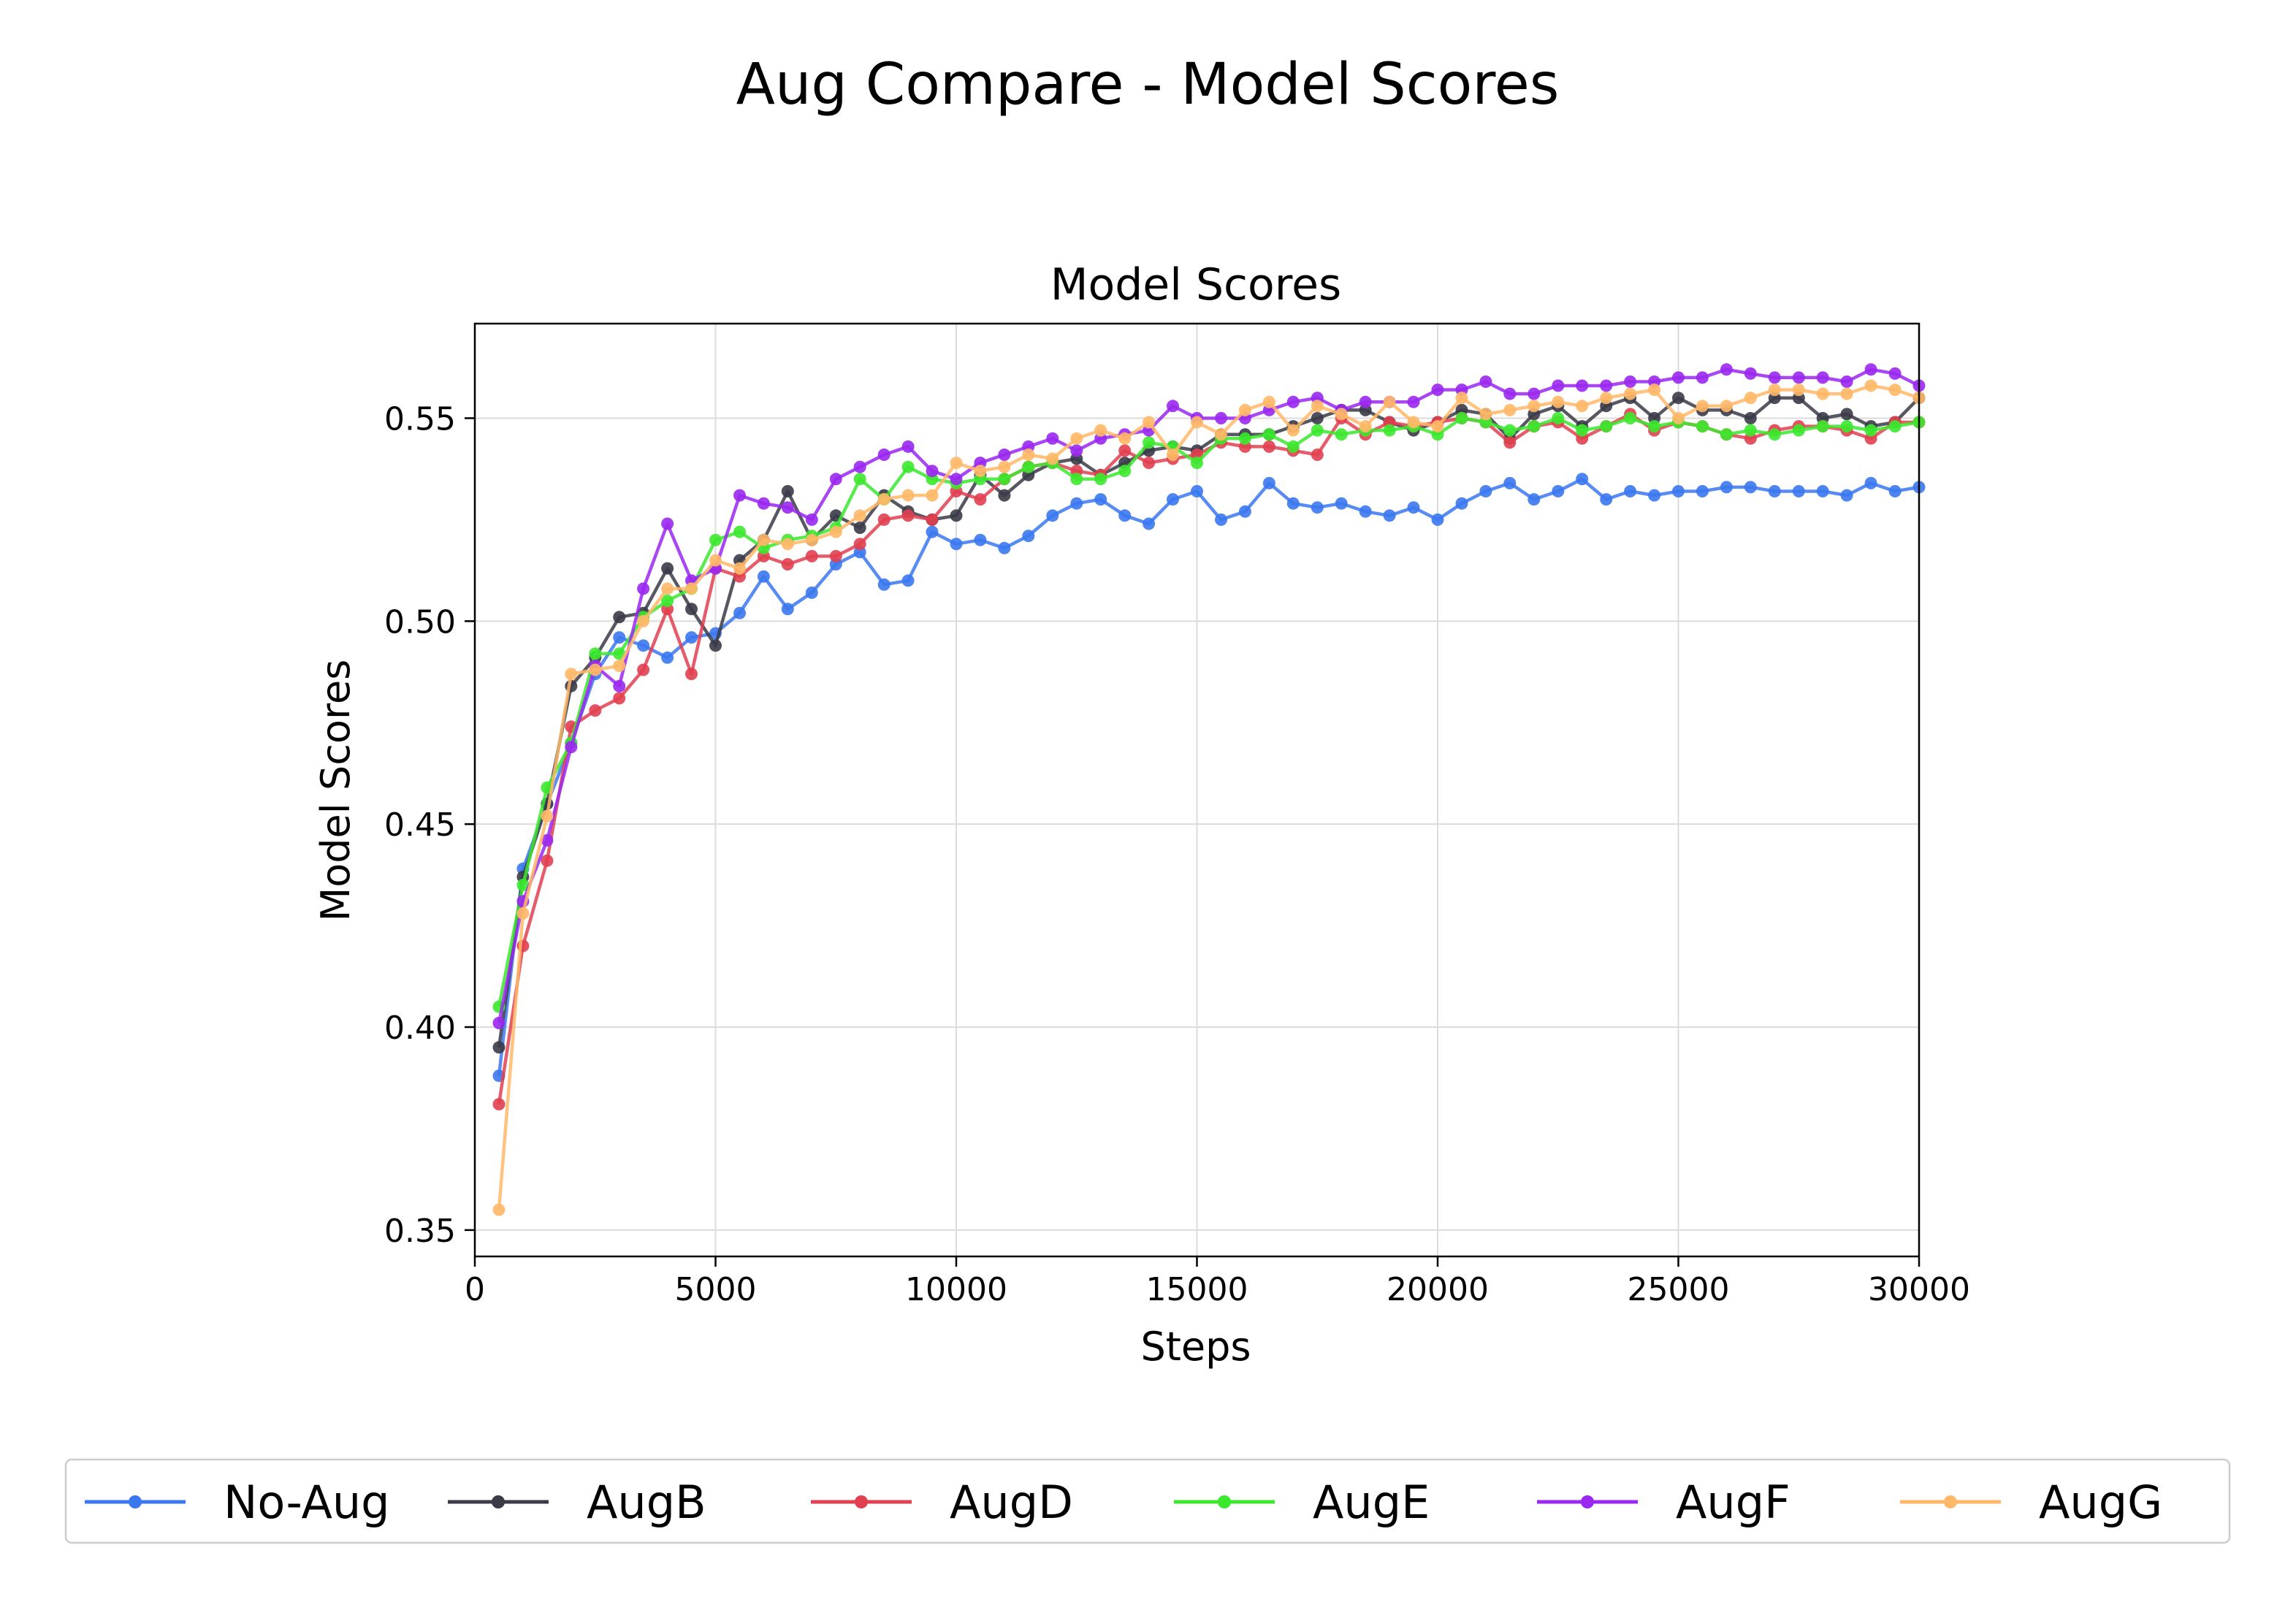 This screenshot has width=2296, height=1610. Describe the element at coordinates (1197, 1289) in the screenshot. I see `x-tick-label: 15000` at that location.